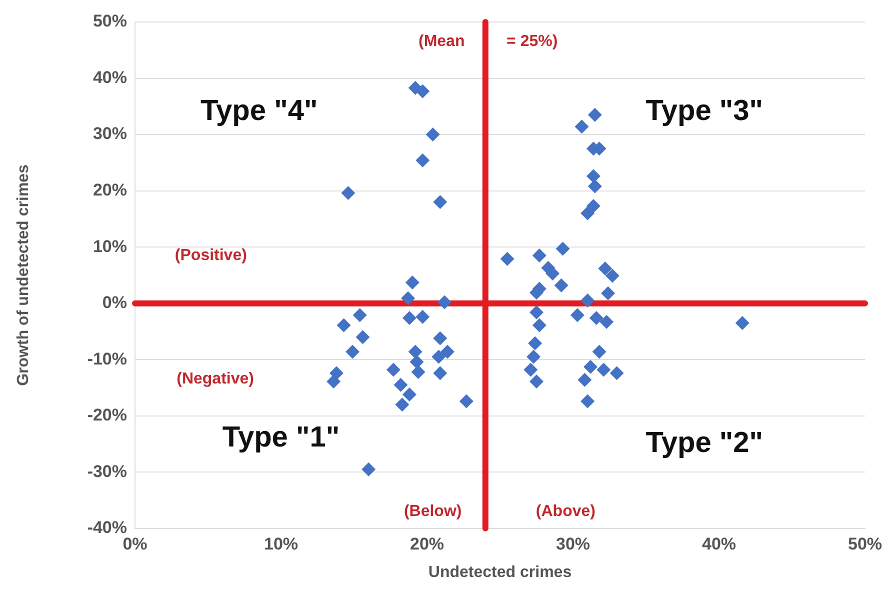  What do you see at coordinates (210, 255) in the screenshot?
I see `annotation: (Positive)` at bounding box center [210, 255].